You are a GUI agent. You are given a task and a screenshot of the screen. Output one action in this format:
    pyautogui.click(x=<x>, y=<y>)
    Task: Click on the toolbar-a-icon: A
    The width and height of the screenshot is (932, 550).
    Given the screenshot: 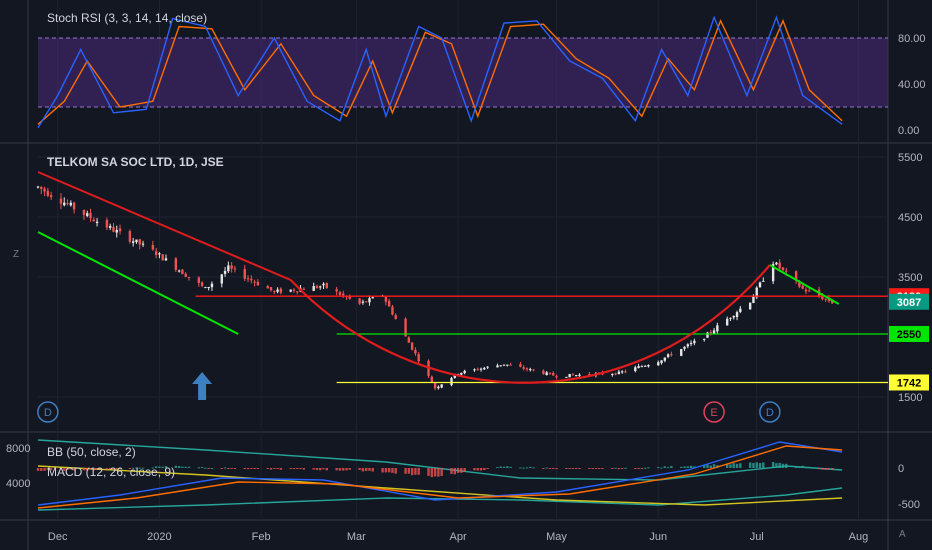 What is the action you would take?
    pyautogui.click(x=902, y=534)
    